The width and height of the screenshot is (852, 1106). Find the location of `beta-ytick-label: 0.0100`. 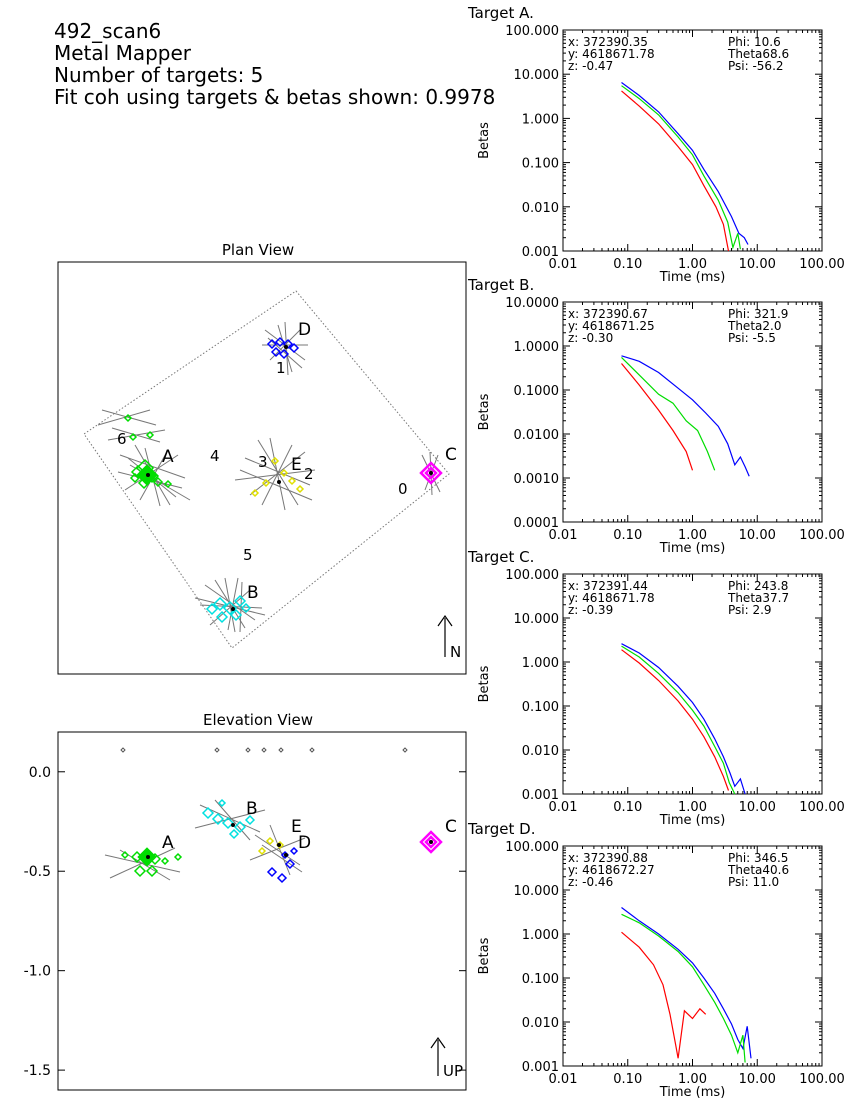

beta-ytick-label: 0.0100 is located at coordinates (537, 435).